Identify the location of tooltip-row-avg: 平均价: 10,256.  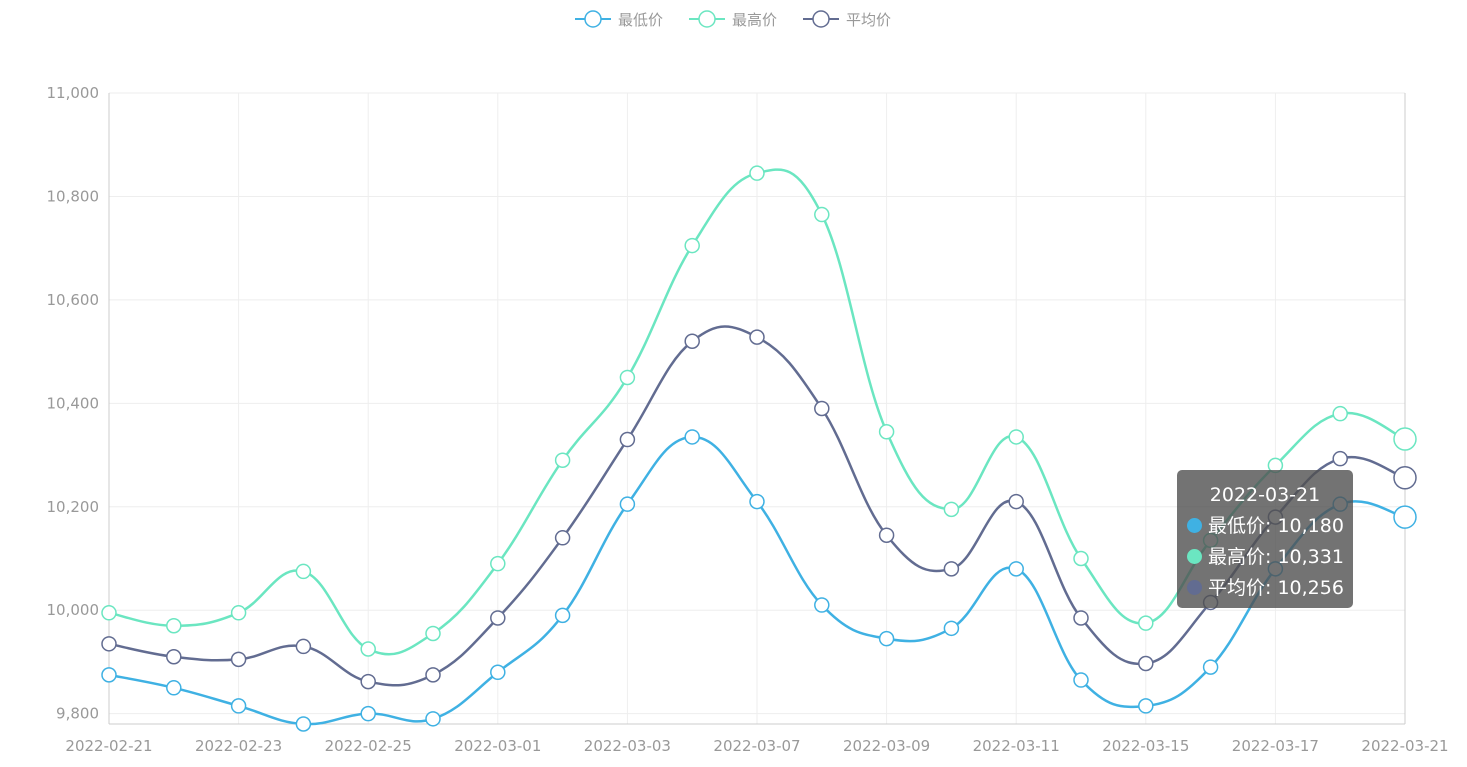
(1265, 588).